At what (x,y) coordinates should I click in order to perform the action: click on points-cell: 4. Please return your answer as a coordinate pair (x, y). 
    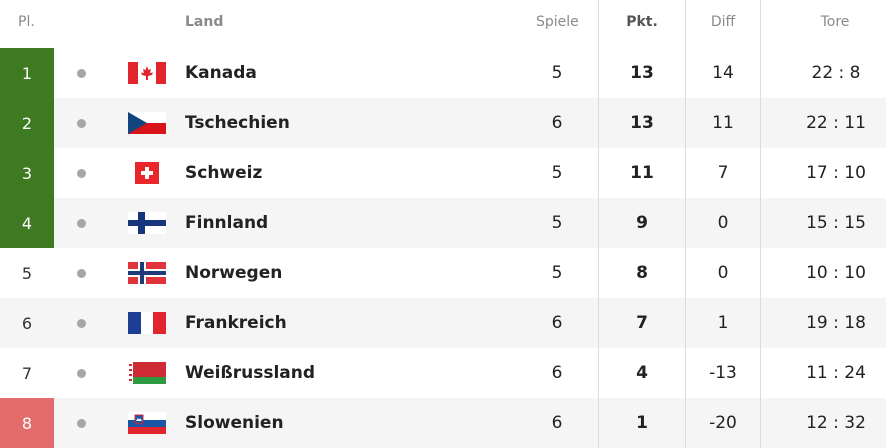
    Looking at the image, I should click on (642, 373).